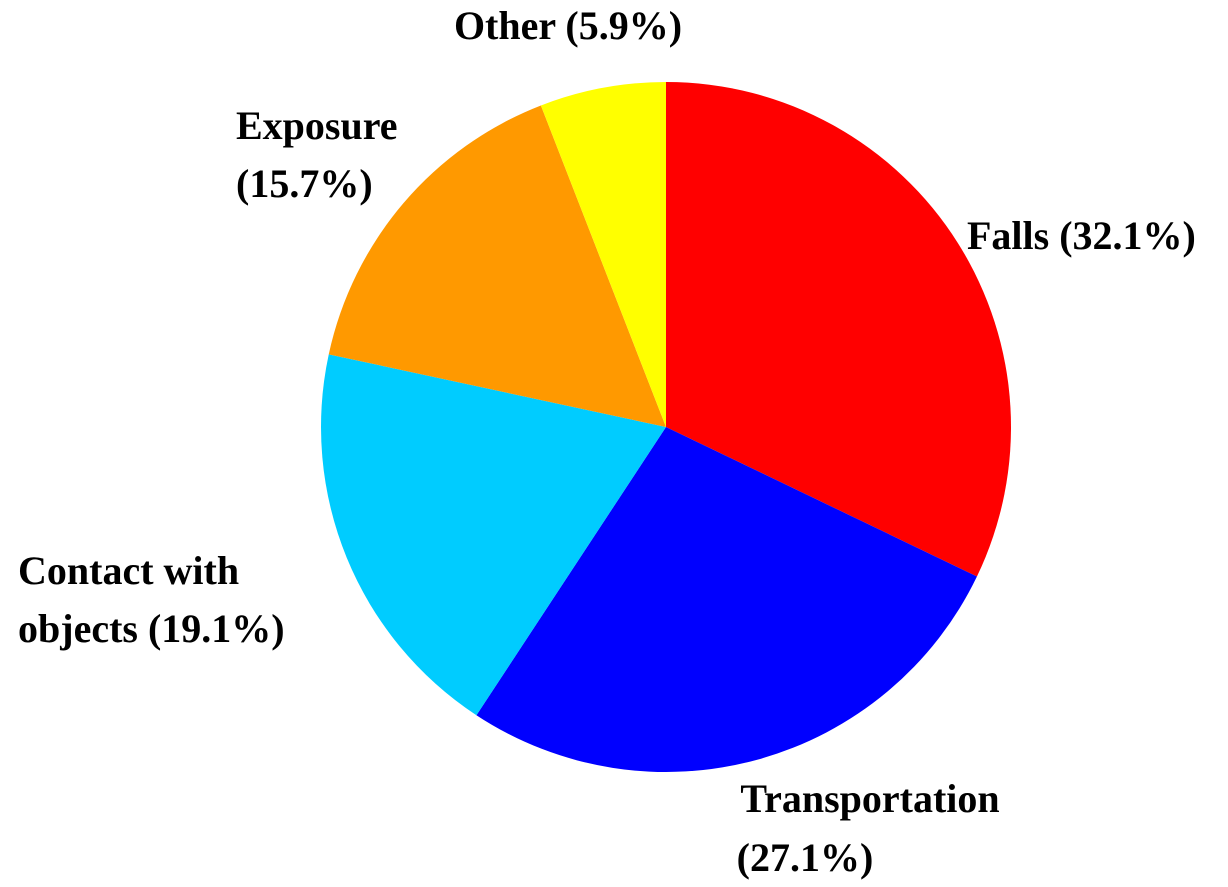  Describe the element at coordinates (128, 570) in the screenshot. I see `slice-label: Contact with` at that location.